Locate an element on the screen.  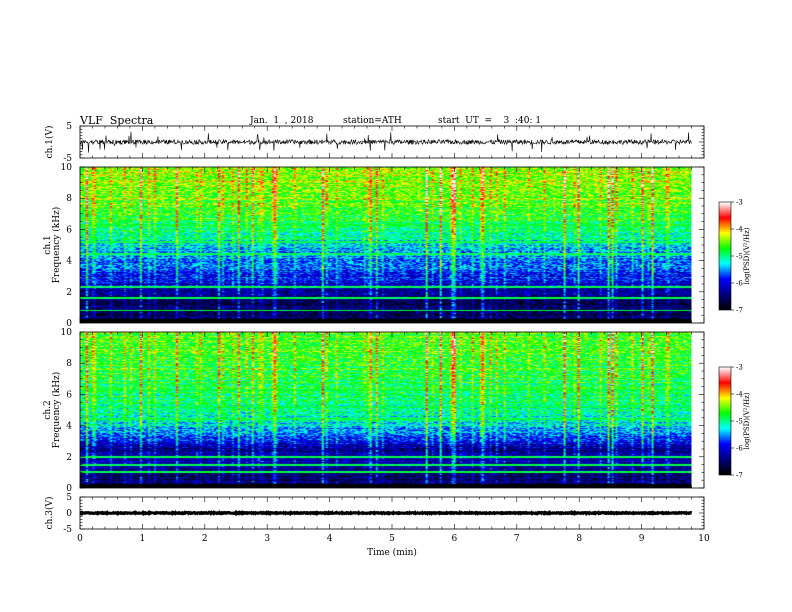
date-label: Jan. 1 , 2018 is located at coordinates (282, 121).